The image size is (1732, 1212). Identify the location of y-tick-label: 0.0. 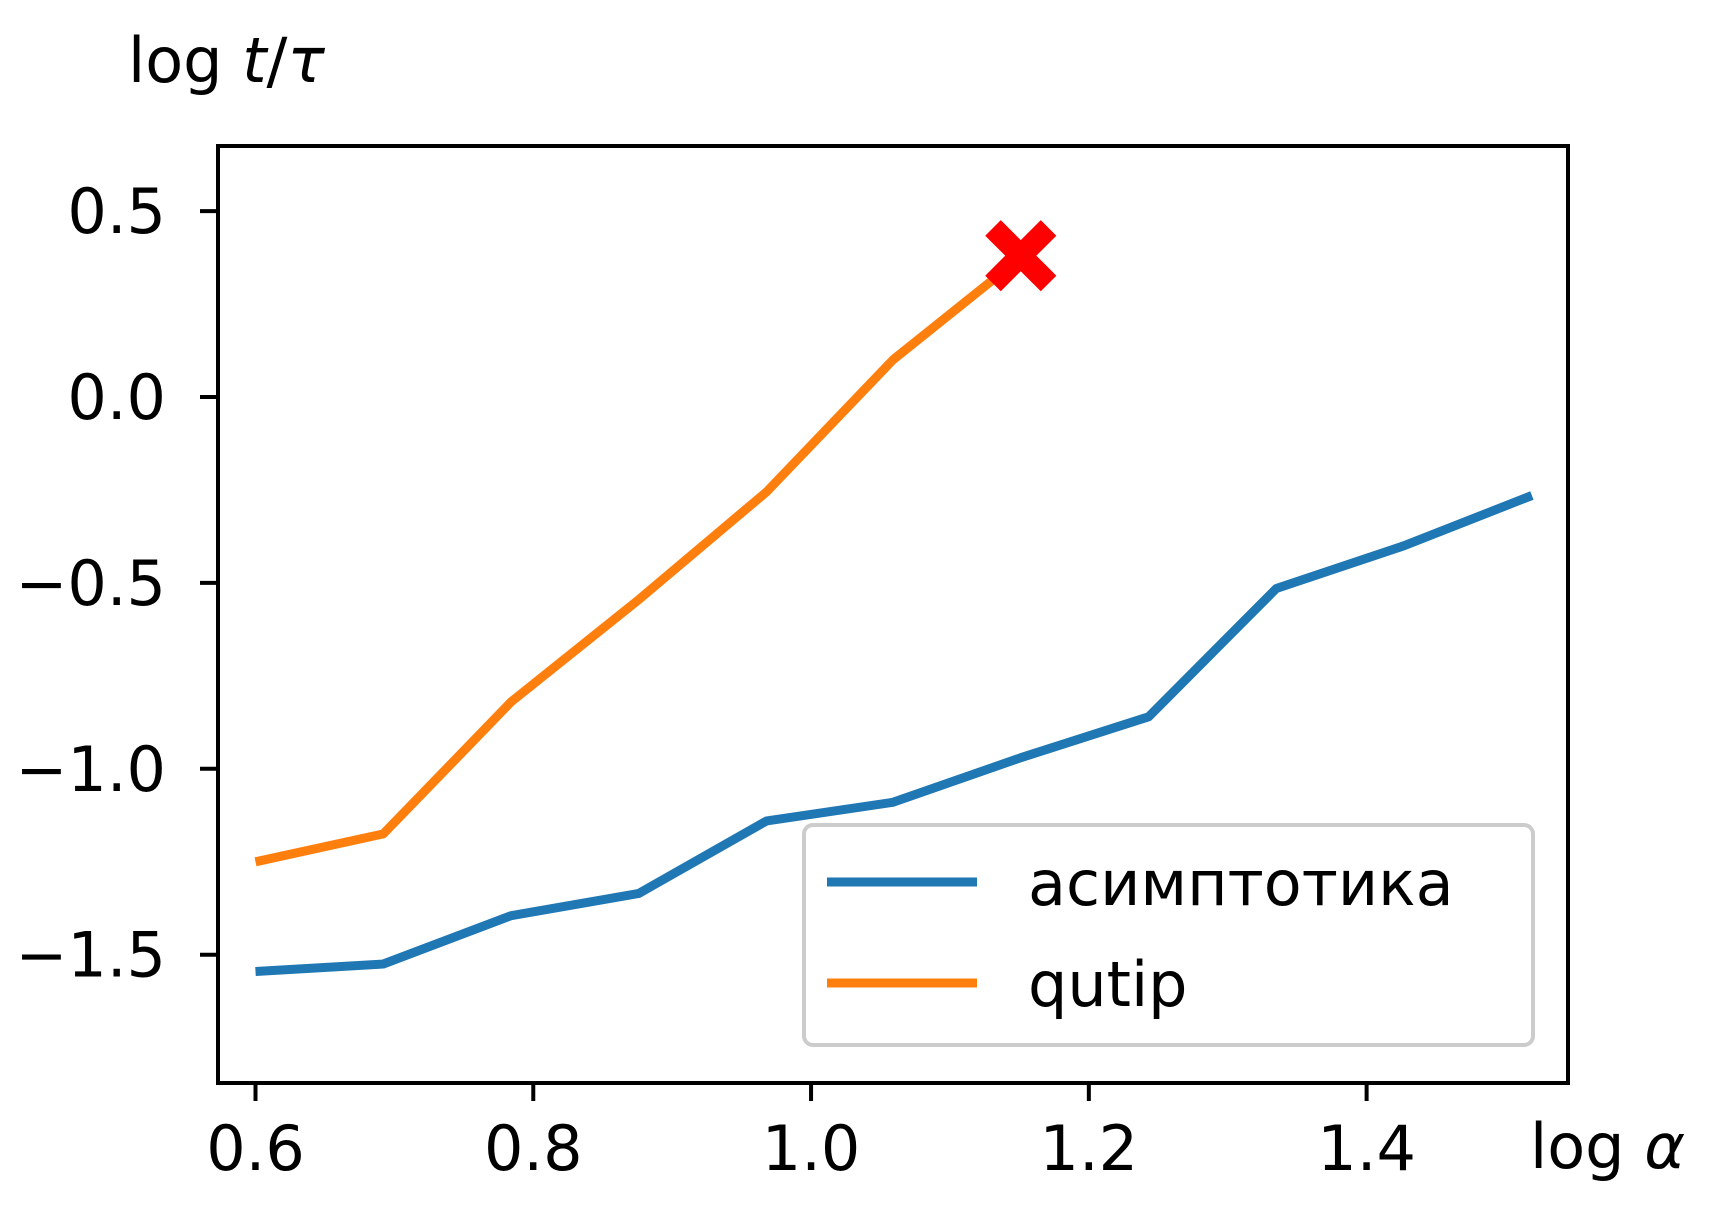
(116, 397).